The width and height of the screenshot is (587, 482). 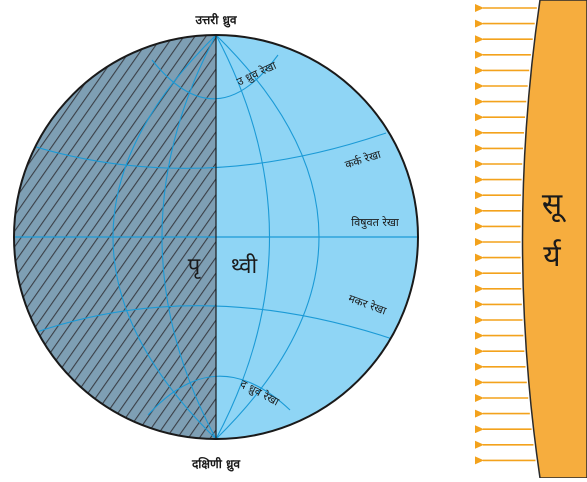 I want to click on south-pole-label: दक्षिणी ध्रुव, so click(x=216, y=464).